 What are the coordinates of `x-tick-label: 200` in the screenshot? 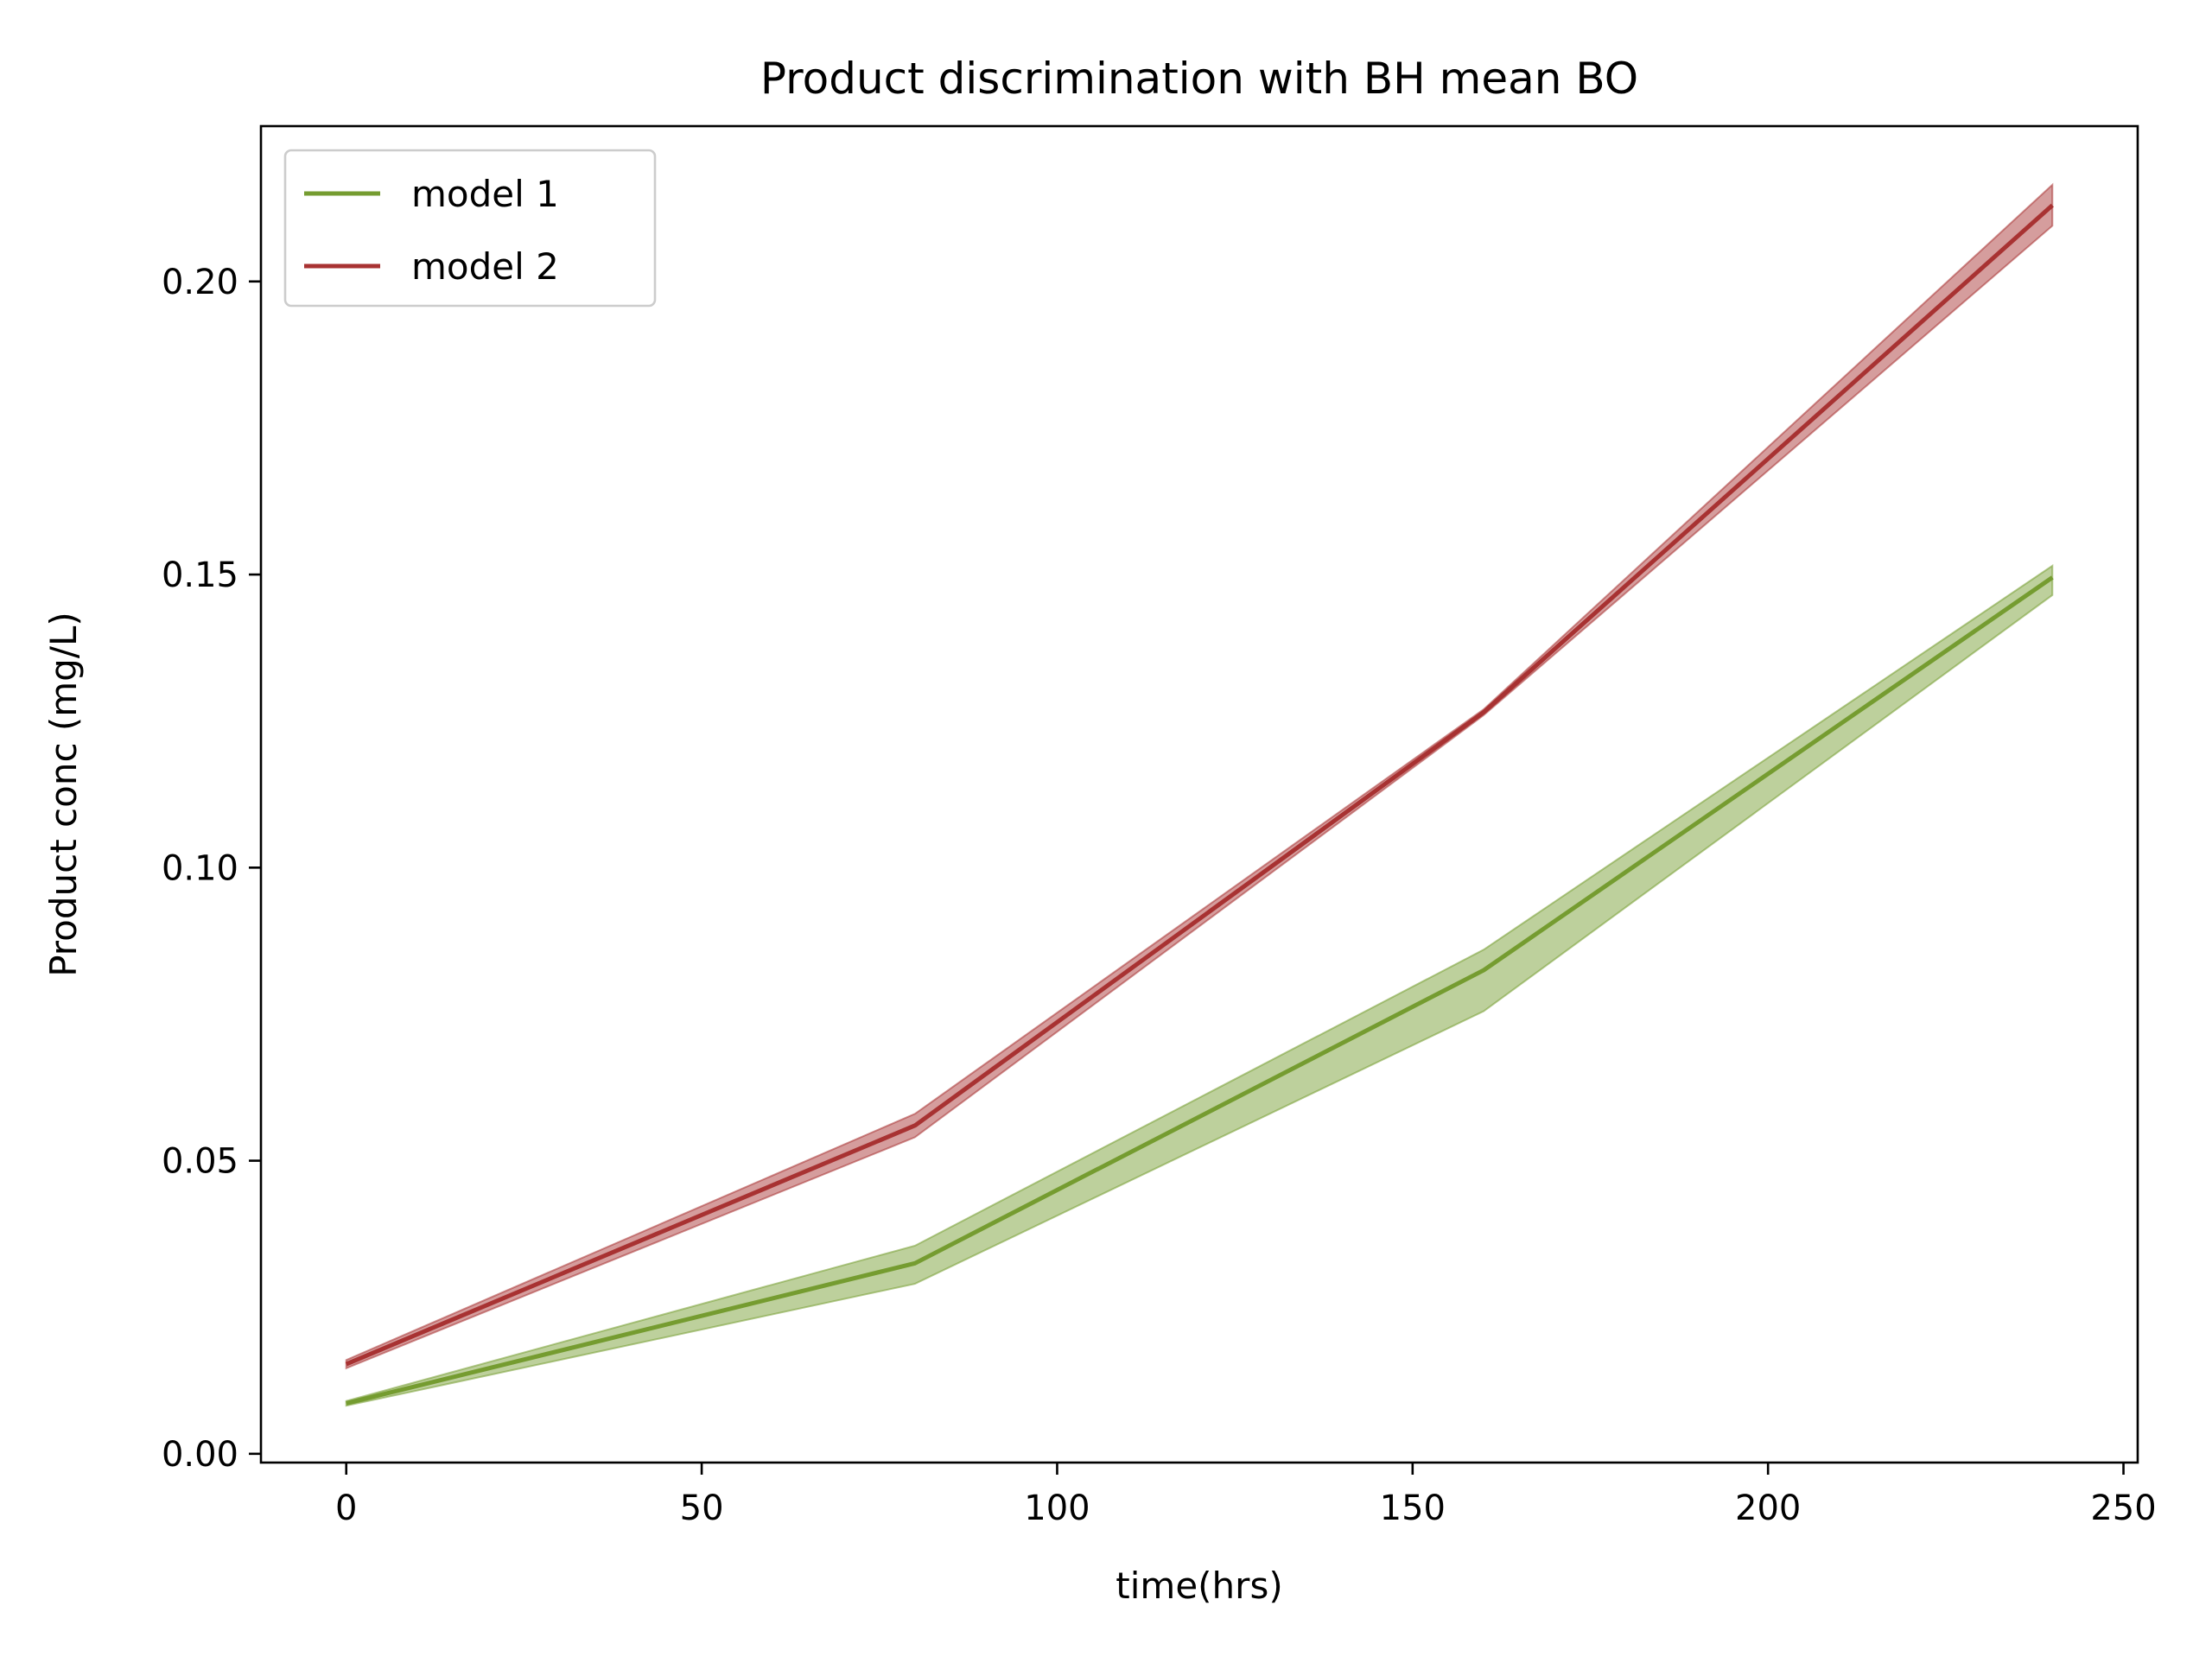 It's located at (1768, 1508).